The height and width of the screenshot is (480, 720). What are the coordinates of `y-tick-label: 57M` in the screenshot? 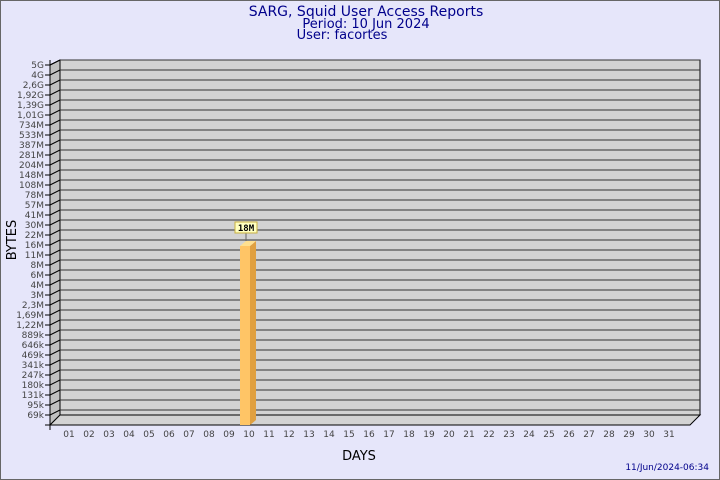 It's located at (34, 206).